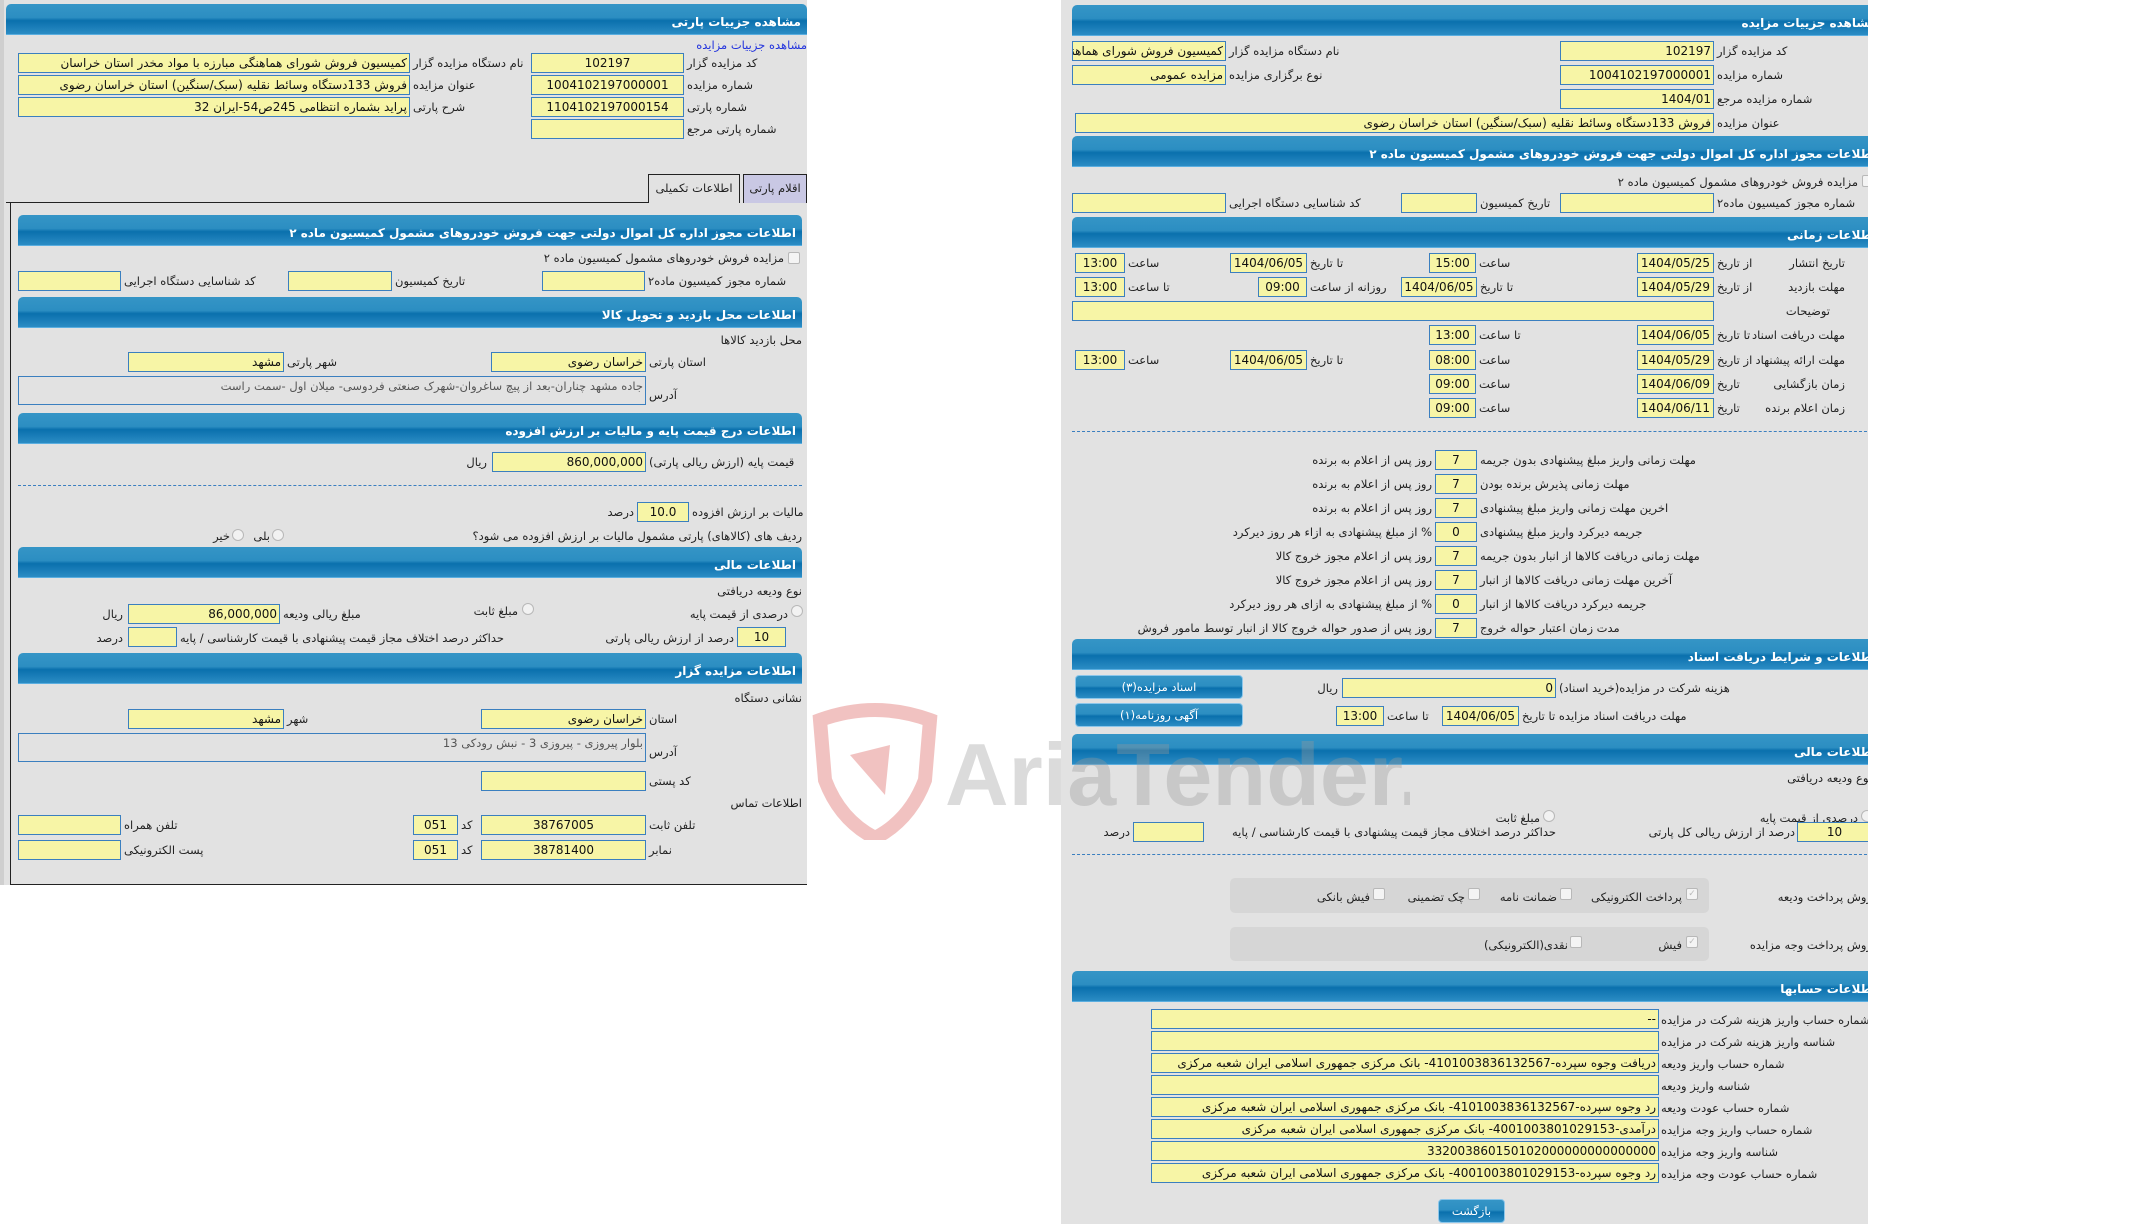 The height and width of the screenshot is (1224, 2150). I want to click on offer-to-time: 13:00, so click(1100, 360).